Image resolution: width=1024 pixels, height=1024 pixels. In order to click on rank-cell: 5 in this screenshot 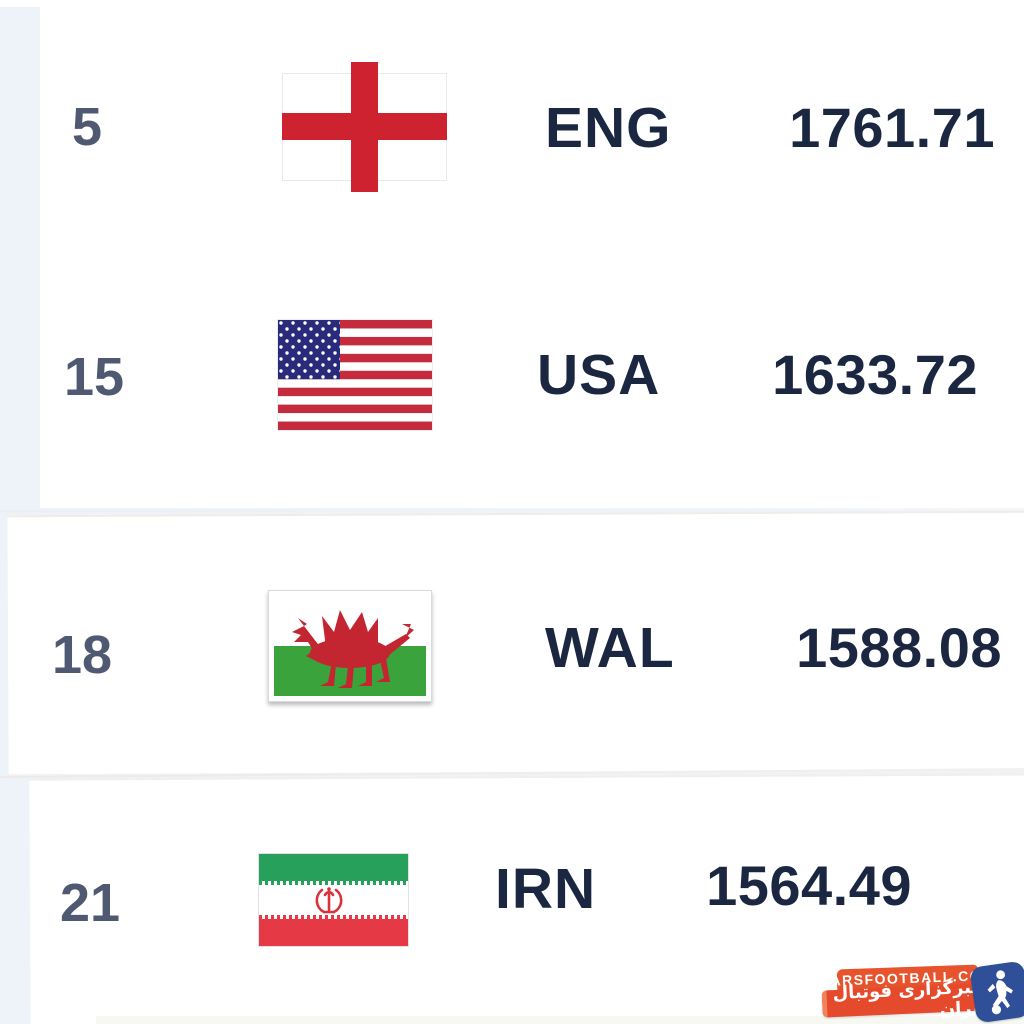, I will do `click(87, 127)`.